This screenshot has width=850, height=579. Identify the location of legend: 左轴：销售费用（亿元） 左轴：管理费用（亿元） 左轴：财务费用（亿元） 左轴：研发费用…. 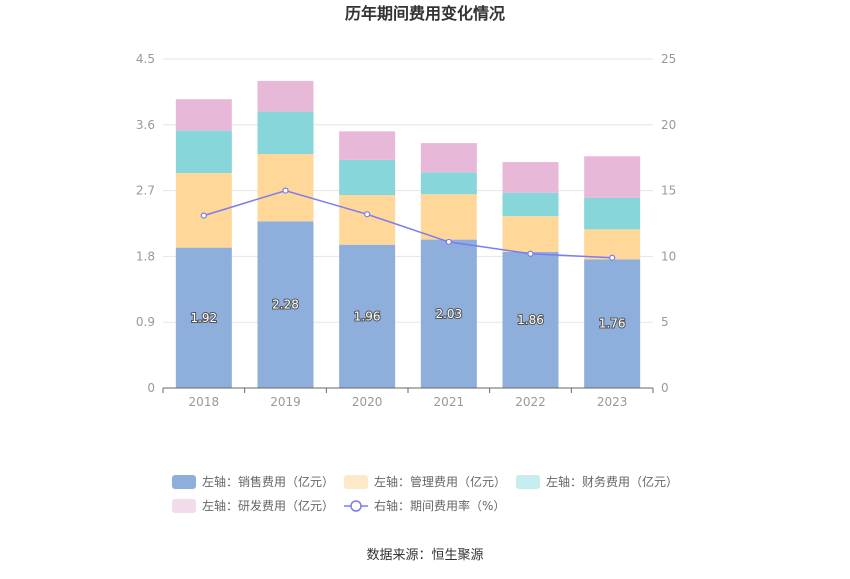
(425, 493).